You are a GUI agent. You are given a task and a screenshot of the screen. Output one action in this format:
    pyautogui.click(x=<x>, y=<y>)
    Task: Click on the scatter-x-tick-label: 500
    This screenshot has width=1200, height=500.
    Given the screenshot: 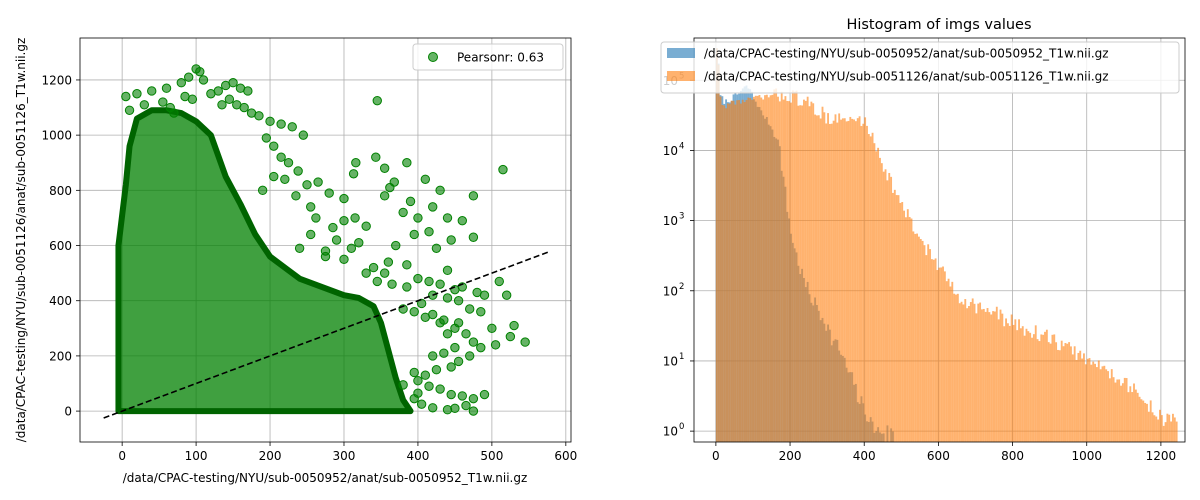 What is the action you would take?
    pyautogui.click(x=491, y=456)
    